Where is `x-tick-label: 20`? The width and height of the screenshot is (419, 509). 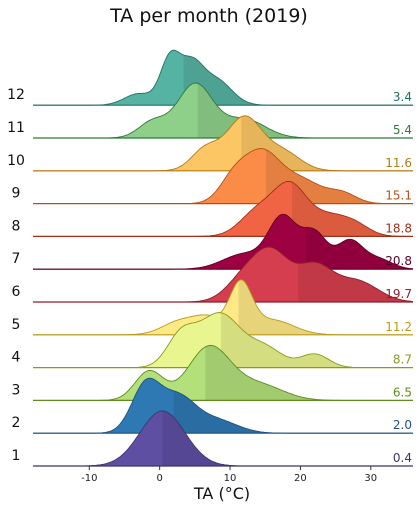
x-tick-label: 20 is located at coordinates (300, 478).